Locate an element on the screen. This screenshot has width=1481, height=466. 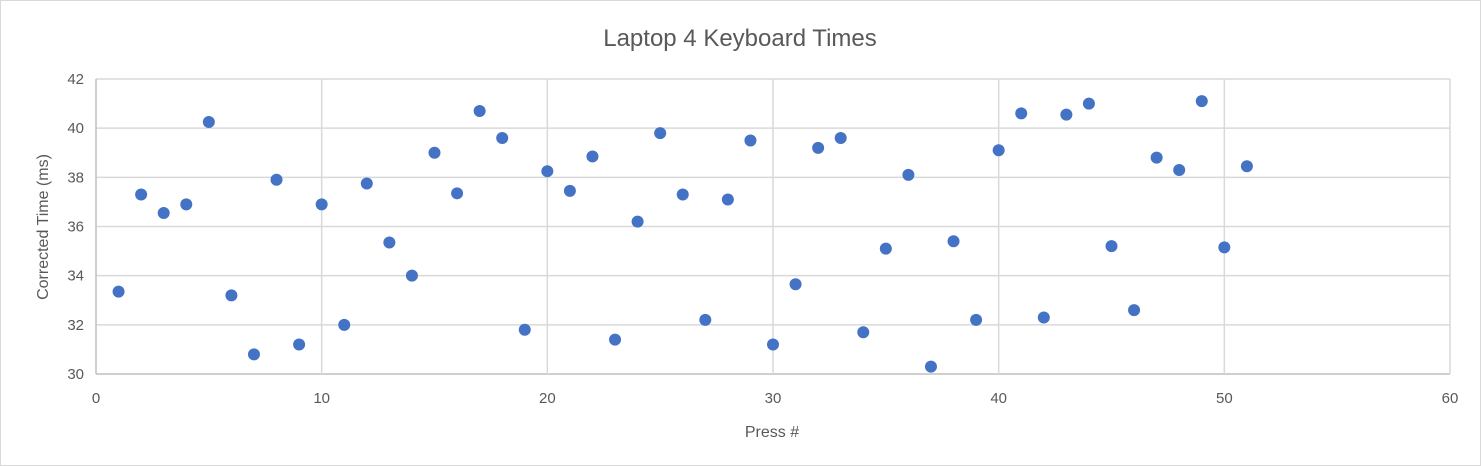
y-tick-label: 36 is located at coordinates (75, 227).